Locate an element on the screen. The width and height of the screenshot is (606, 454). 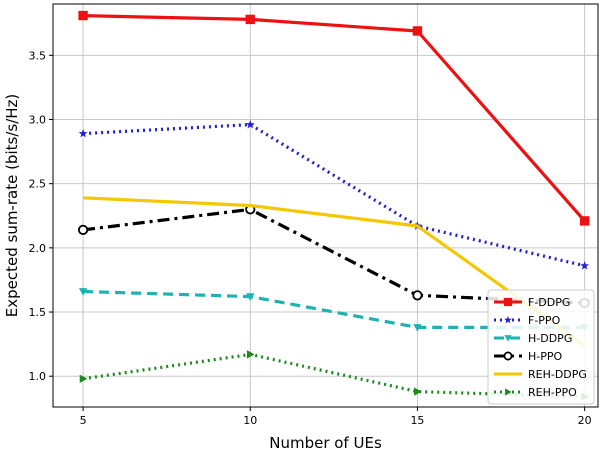
legend-label: F-DDPG is located at coordinates (549, 302).